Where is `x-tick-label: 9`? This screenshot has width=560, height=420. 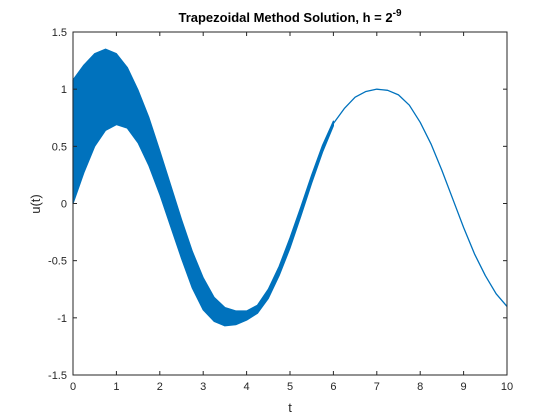
x-tick-label: 9 is located at coordinates (464, 387).